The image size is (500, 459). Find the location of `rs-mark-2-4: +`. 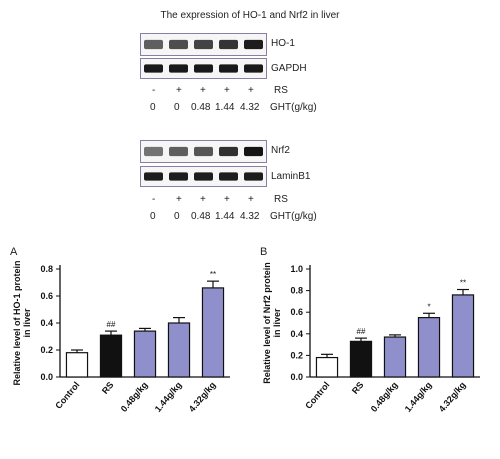

rs-mark-2-4: + is located at coordinates (227, 199).